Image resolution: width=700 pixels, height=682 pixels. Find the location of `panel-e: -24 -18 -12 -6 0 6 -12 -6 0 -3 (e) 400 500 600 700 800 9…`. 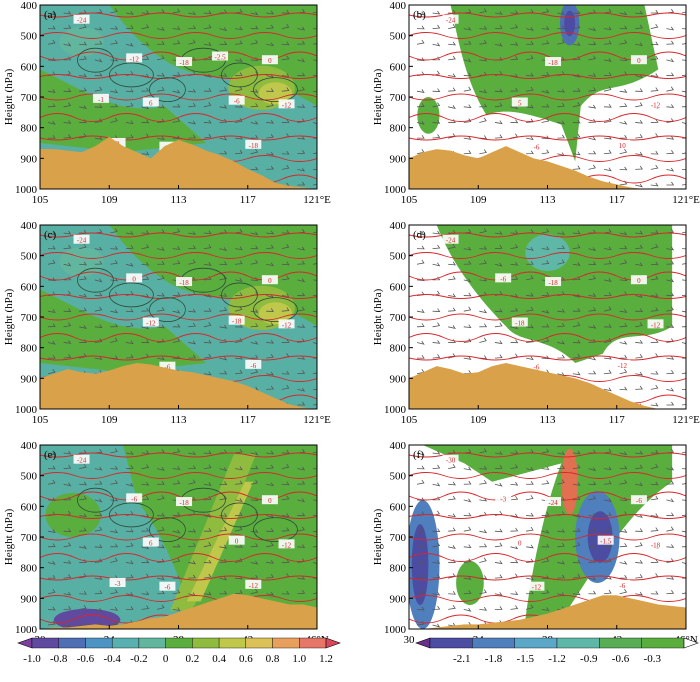

panel-e: -24 -18 -12 -6 0 6 -12 -6 0 -3 (e) 400 500 600 700 800 9… is located at coordinates (166, 543).